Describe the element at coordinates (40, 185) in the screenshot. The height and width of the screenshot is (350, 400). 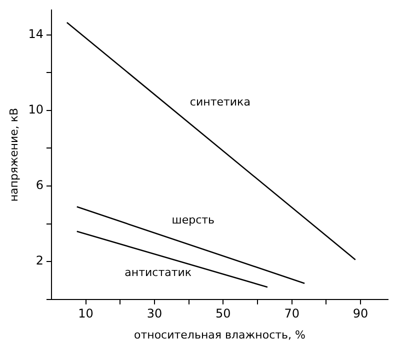
I see `y-tick-label: 6` at that location.